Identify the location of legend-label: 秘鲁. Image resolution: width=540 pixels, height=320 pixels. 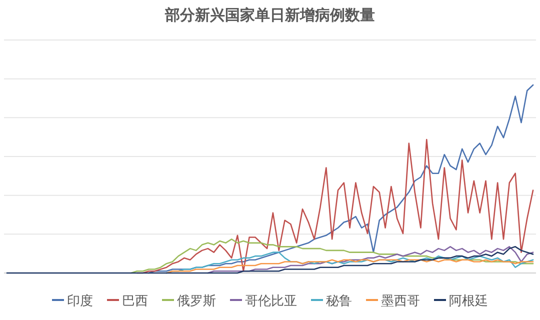
(339, 301).